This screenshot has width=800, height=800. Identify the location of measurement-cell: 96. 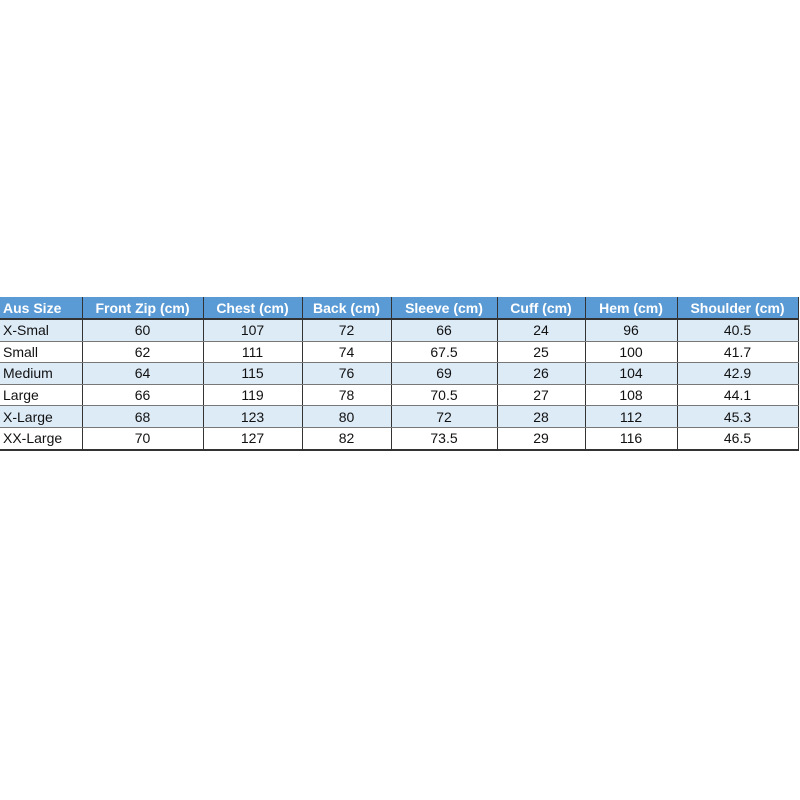
(631, 330).